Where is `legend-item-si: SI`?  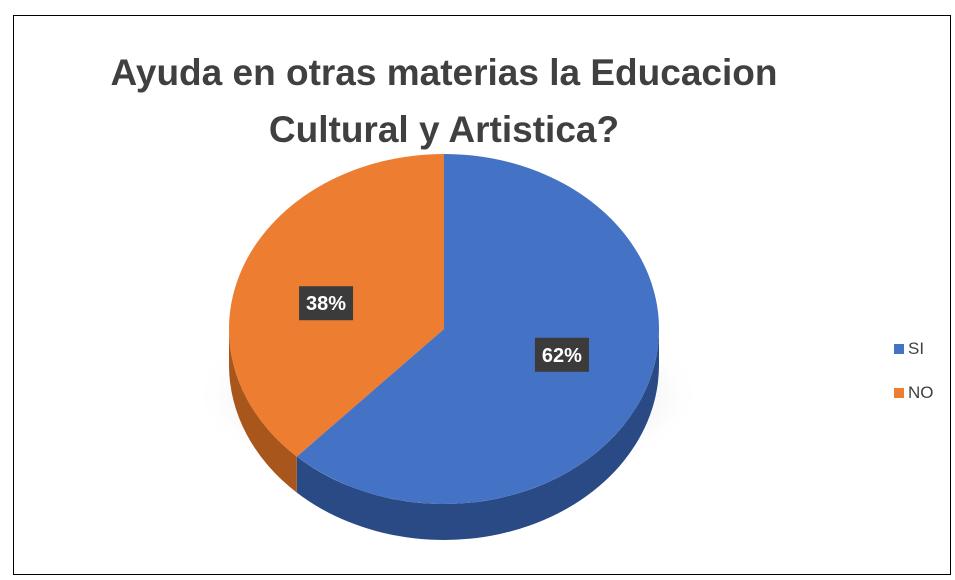
legend-item-si: SI is located at coordinates (914, 349).